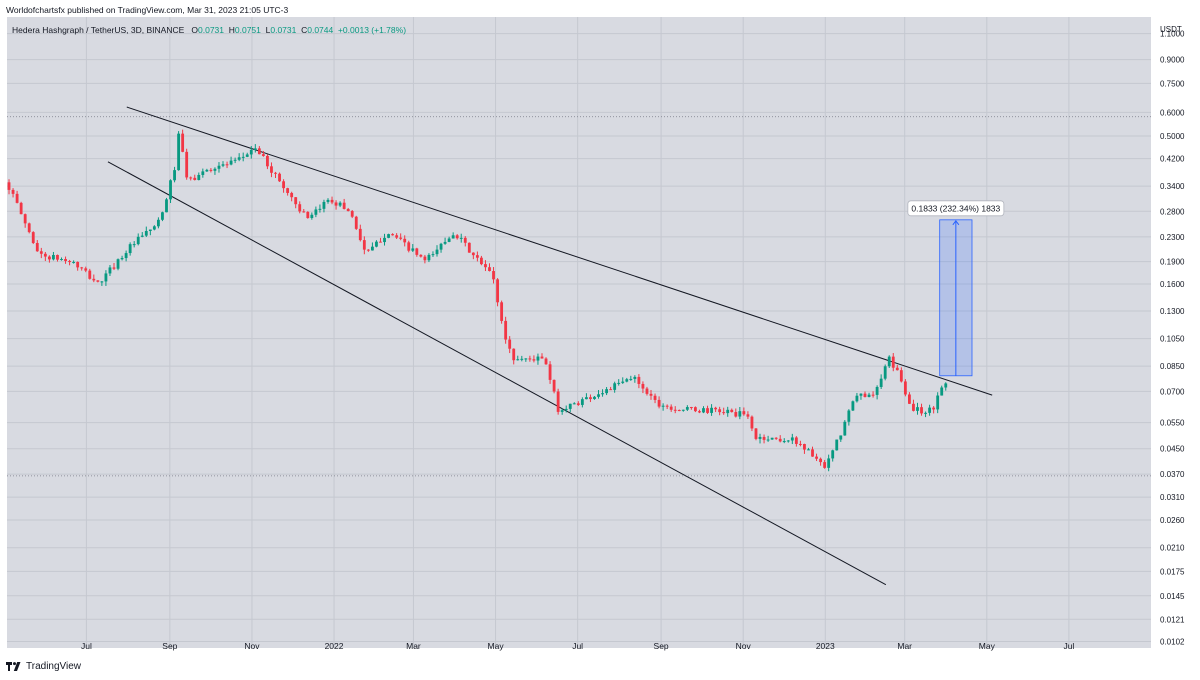 The width and height of the screenshot is (1200, 680). Describe the element at coordinates (1172, 34) in the screenshot. I see `y-tick-label: 1.1000` at that location.